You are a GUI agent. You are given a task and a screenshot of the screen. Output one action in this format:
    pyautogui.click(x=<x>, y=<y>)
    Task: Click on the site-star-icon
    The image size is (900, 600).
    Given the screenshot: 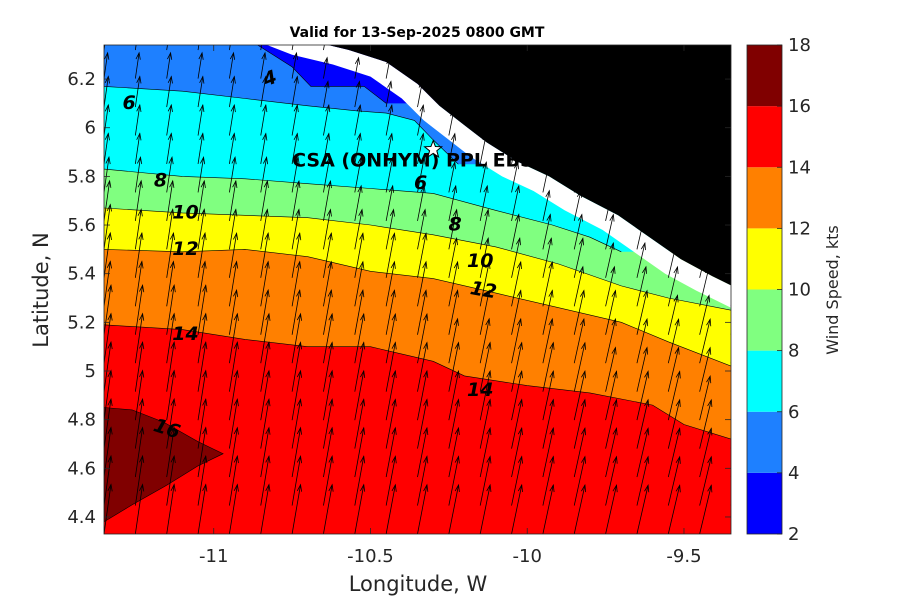 What is the action you would take?
    pyautogui.click(x=433, y=149)
    